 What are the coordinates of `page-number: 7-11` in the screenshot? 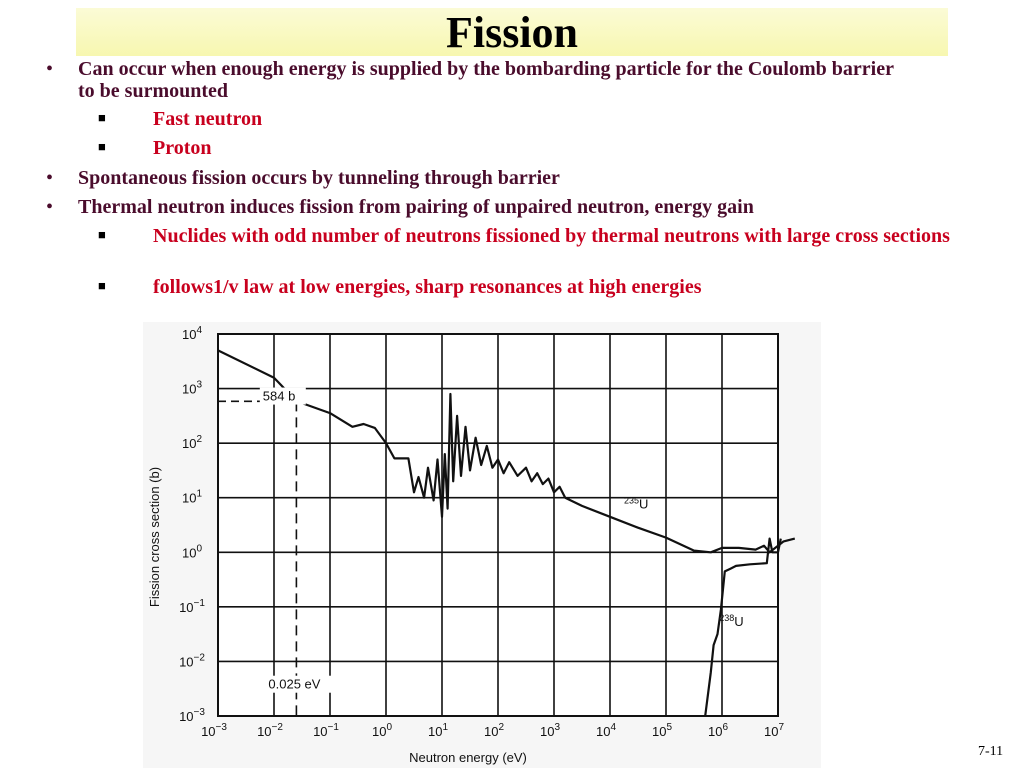 It's located at (991, 751).